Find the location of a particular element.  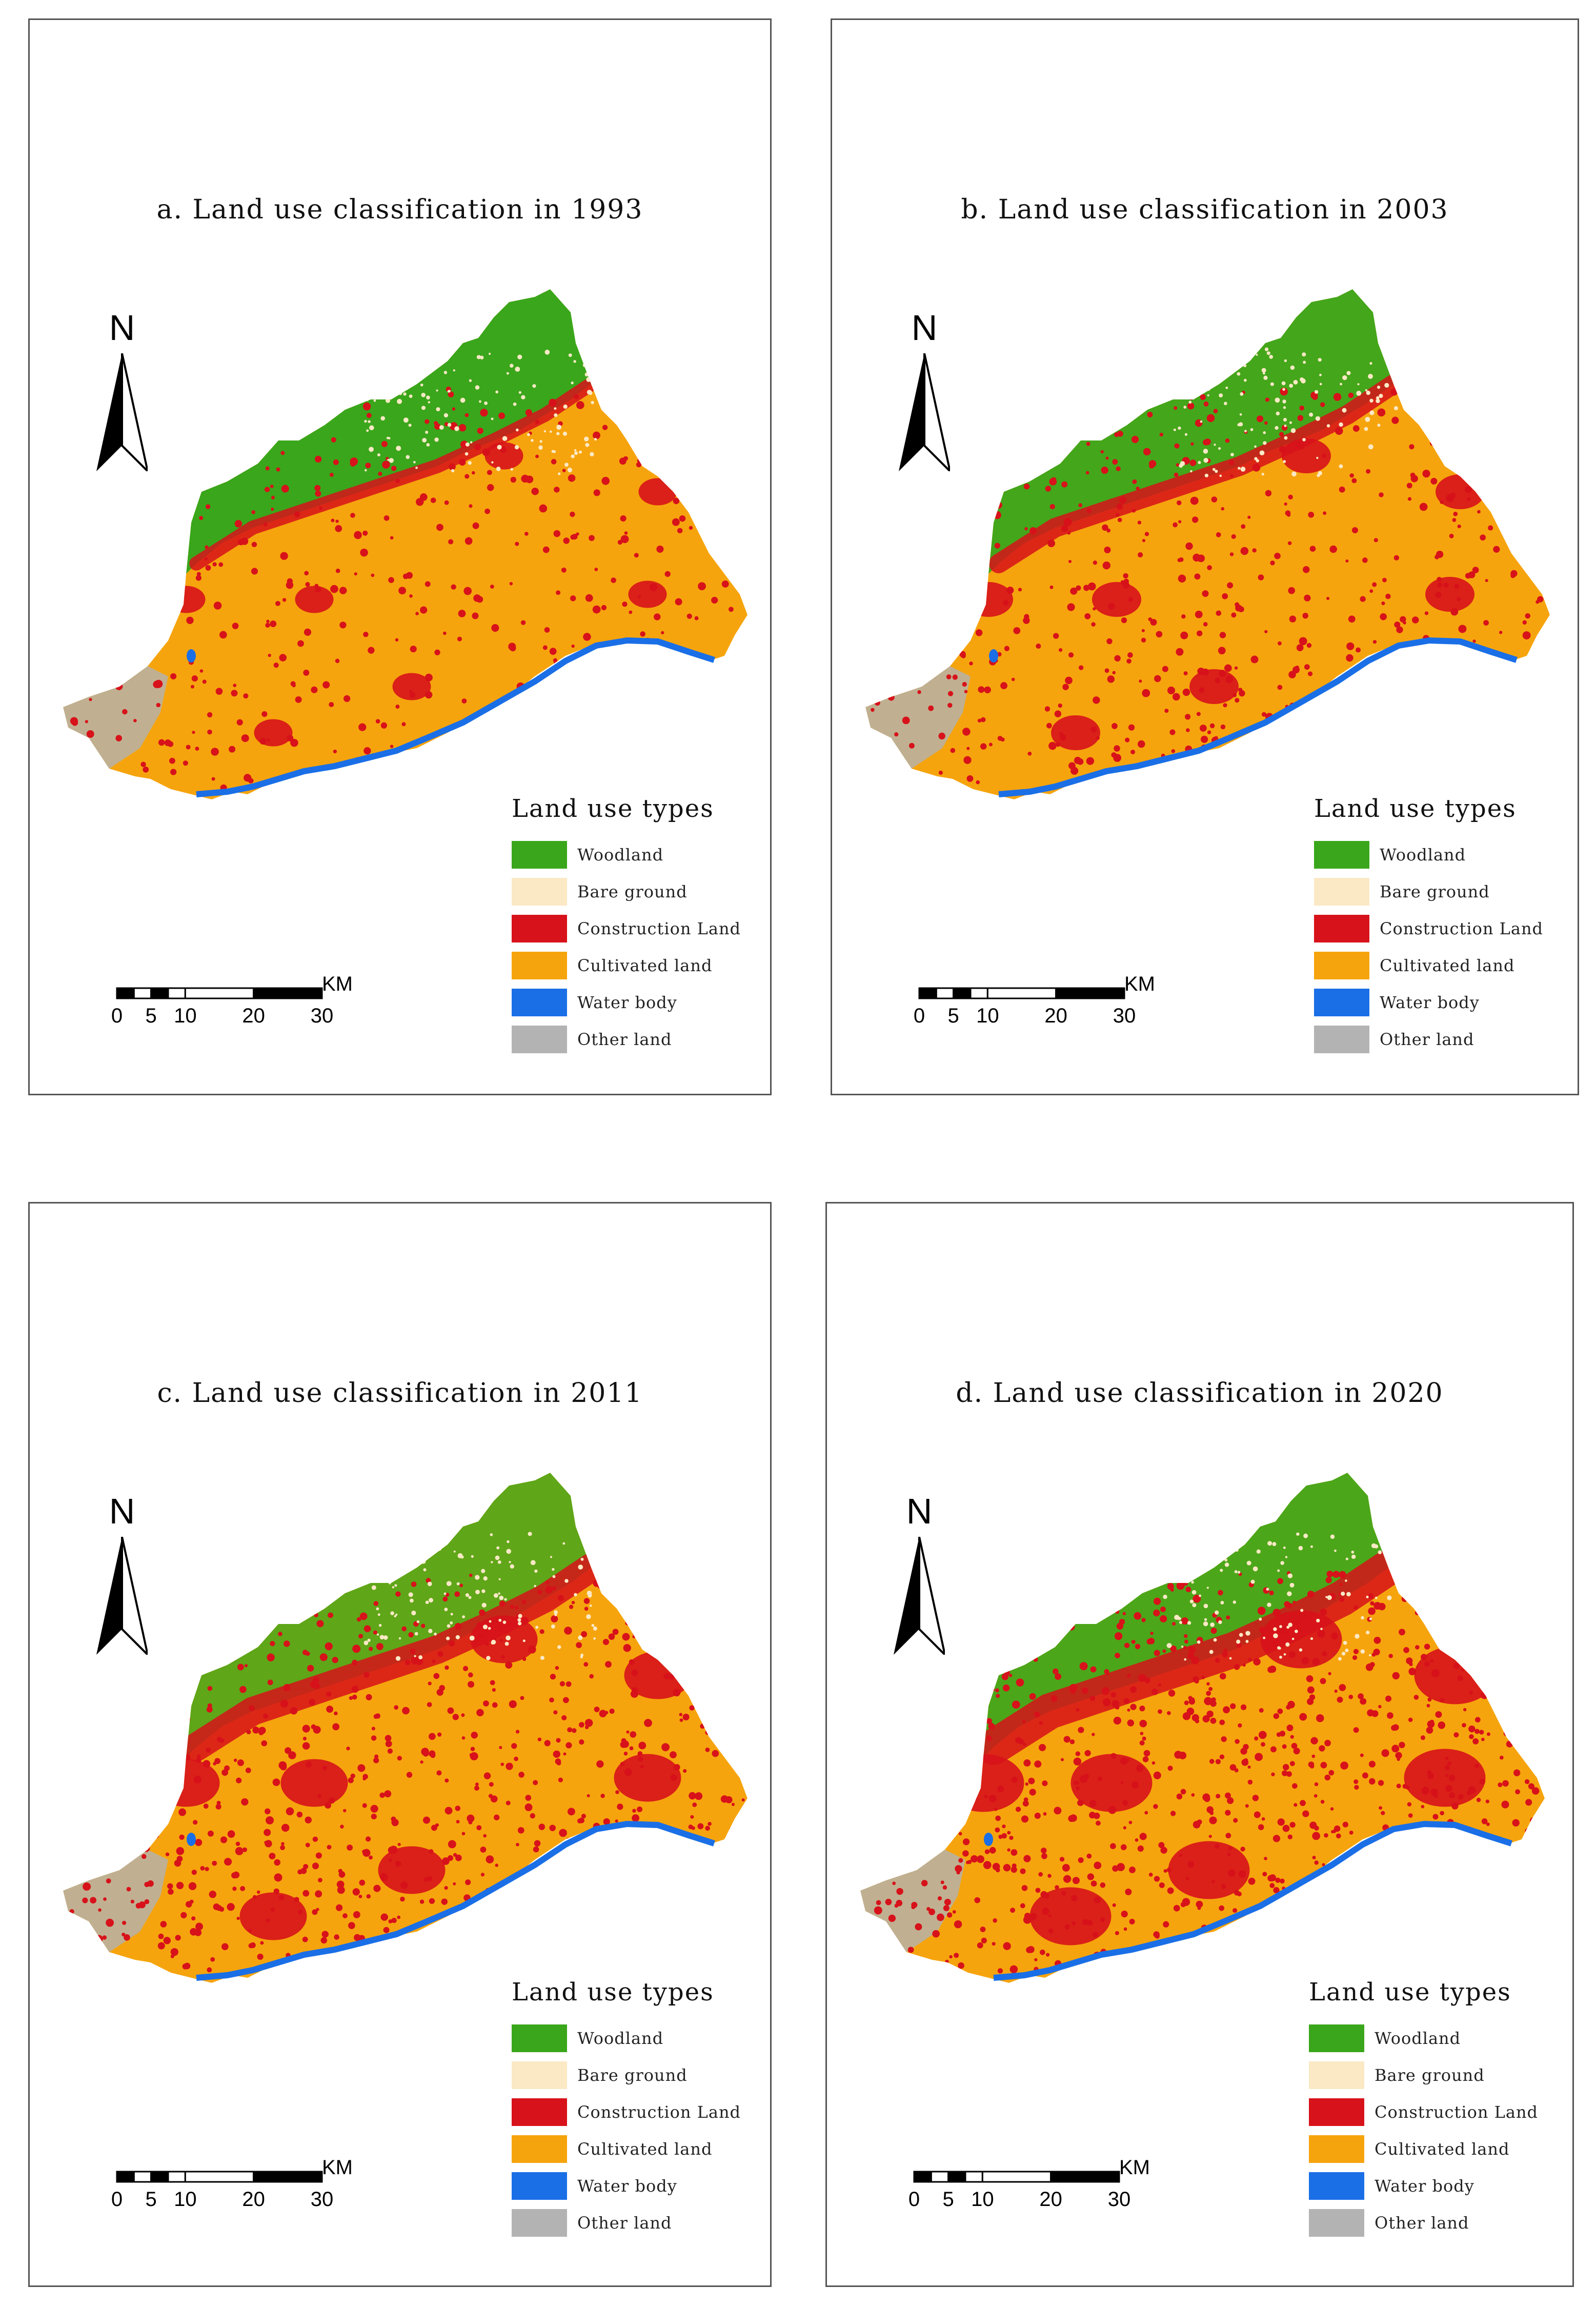

other-land-area is located at coordinates (918, 717).